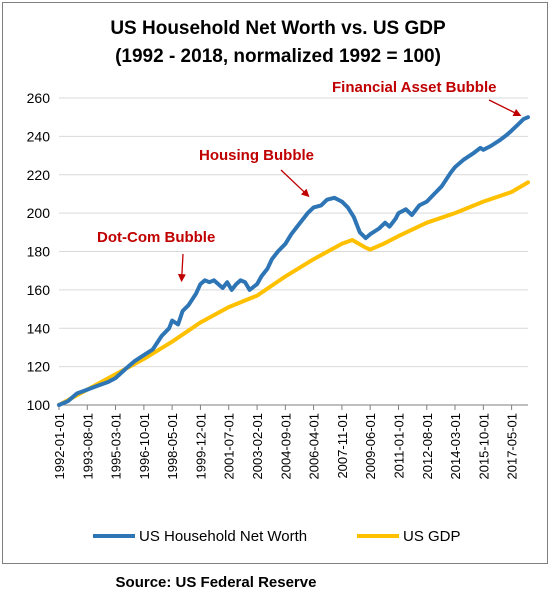 This screenshot has height=608, width=552. What do you see at coordinates (229, 446) in the screenshot?
I see `x-tick-label: 2001-07-01` at bounding box center [229, 446].